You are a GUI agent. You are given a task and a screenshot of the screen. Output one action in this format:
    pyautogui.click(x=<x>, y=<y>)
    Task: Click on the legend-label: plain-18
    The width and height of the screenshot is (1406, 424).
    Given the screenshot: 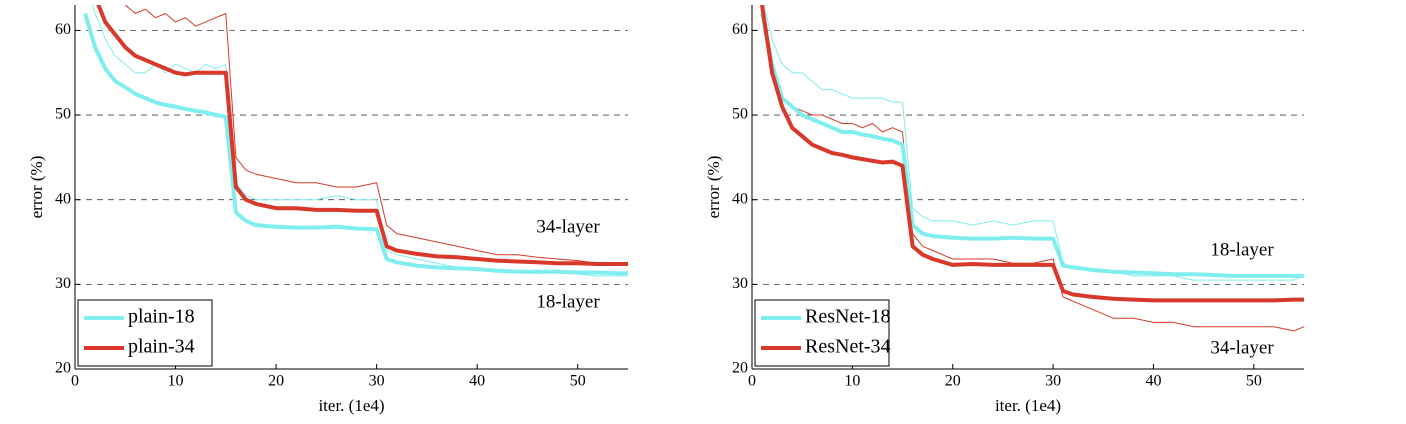 What is the action you would take?
    pyautogui.click(x=161, y=317)
    